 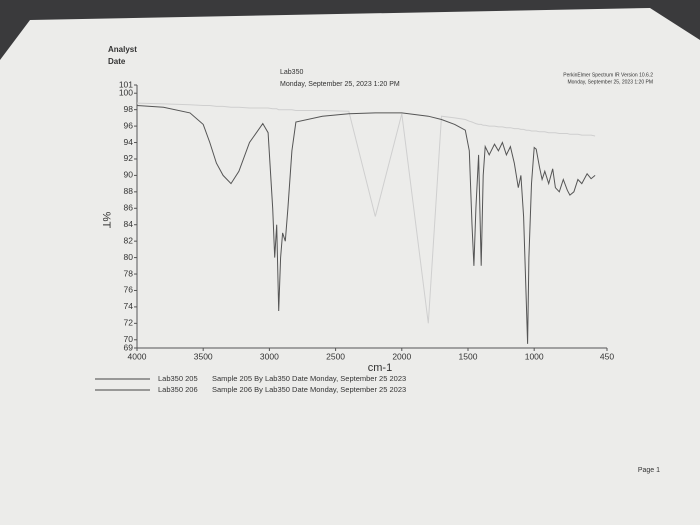 I want to click on legend-name: Lab350 205, so click(x=178, y=378).